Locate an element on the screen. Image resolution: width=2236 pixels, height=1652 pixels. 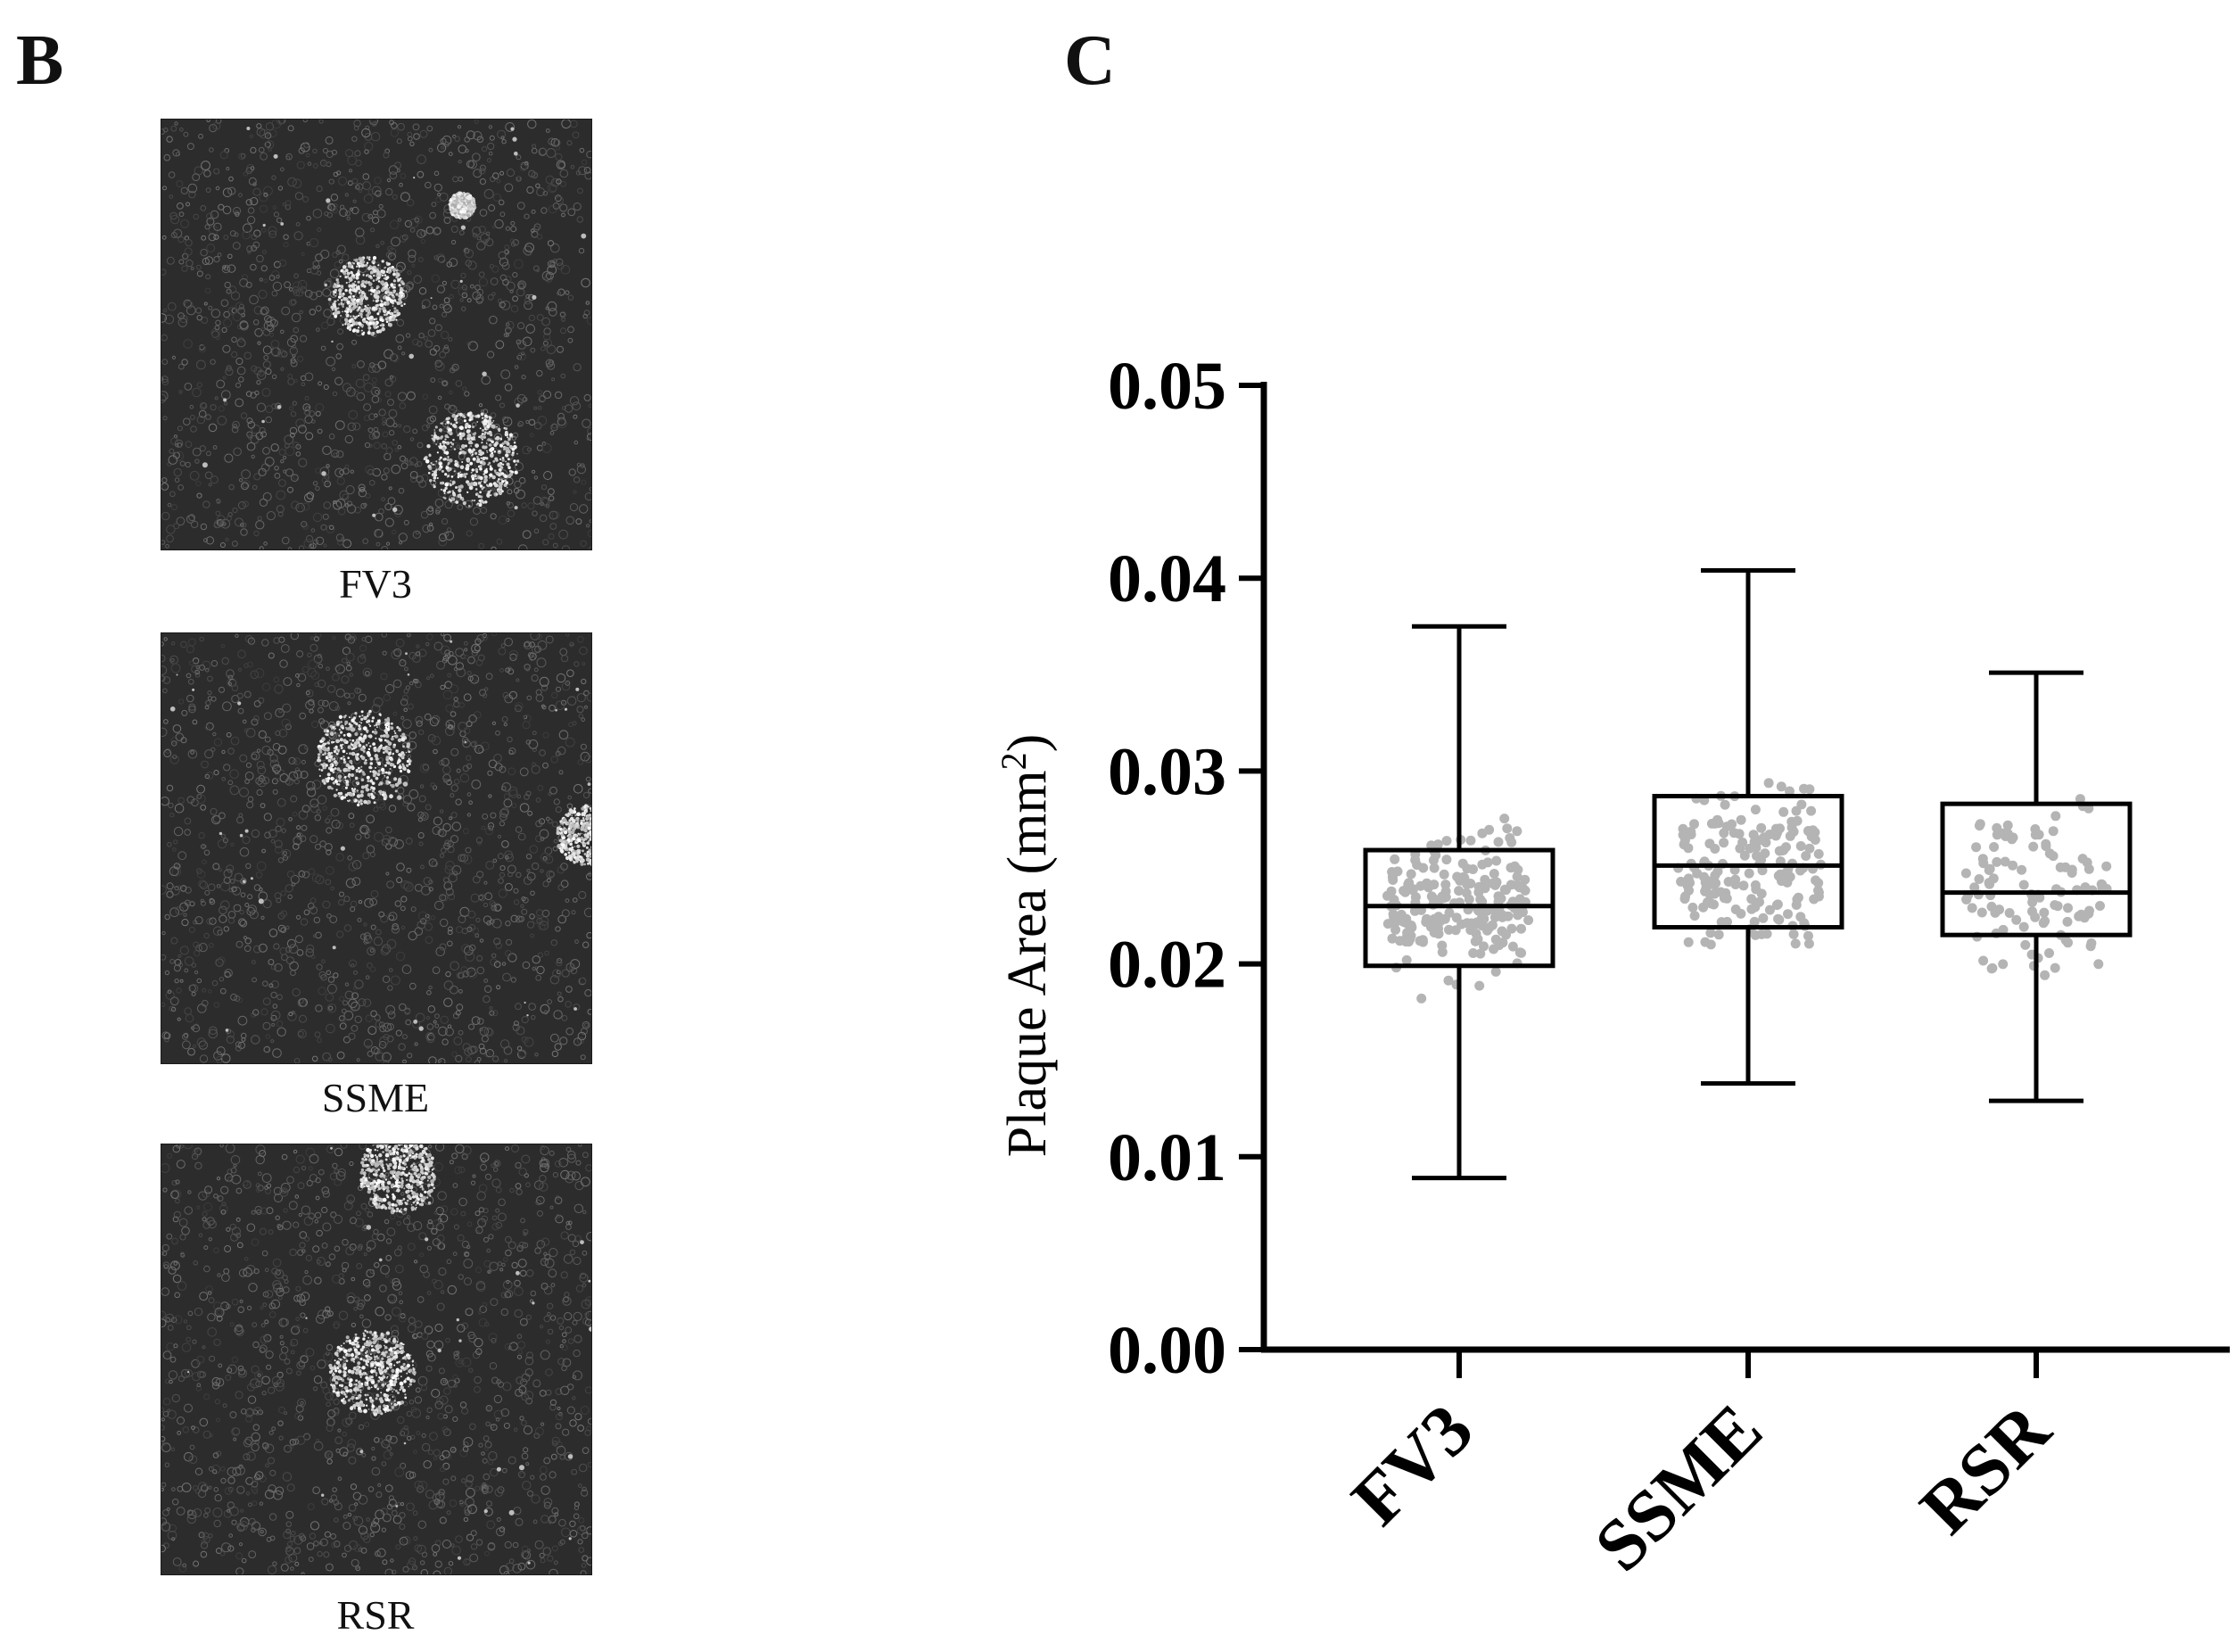
y-tick-label: 0.02 is located at coordinates (1167, 966).